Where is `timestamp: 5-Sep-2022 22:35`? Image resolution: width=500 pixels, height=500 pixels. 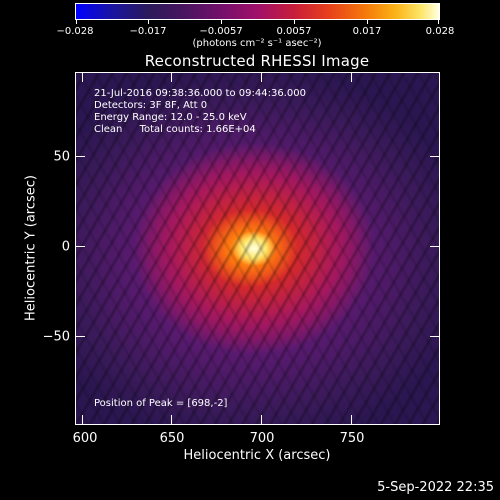 timestamp: 5-Sep-2022 22:35 is located at coordinates (435, 487).